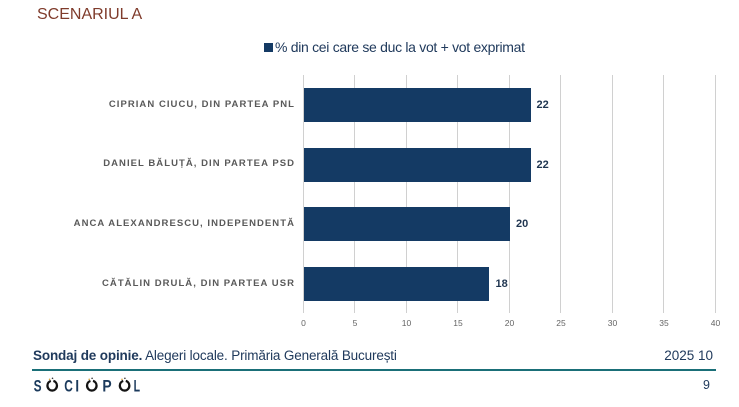 This screenshot has height=407, width=739. I want to click on svg-text: C, so click(68, 387).